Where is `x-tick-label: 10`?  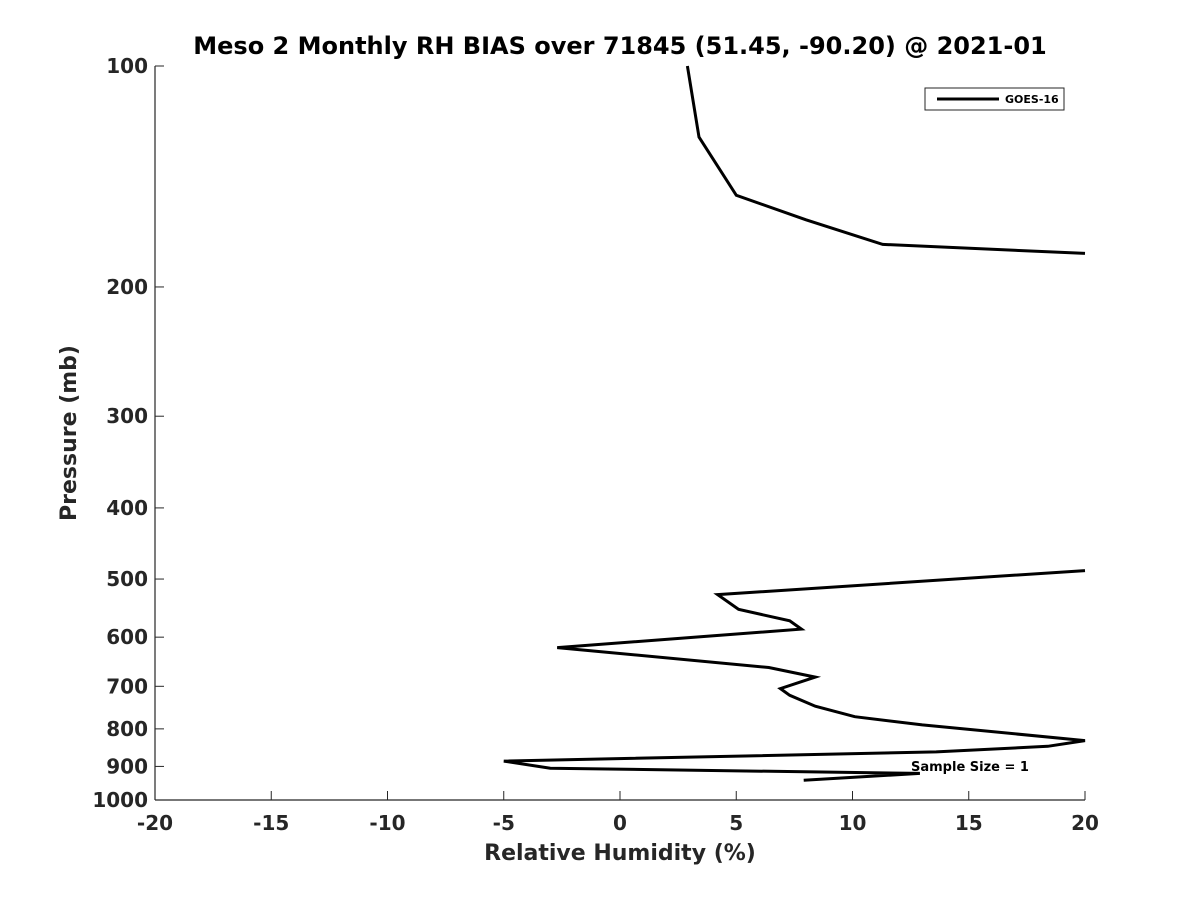
x-tick-label: 10 is located at coordinates (853, 823).